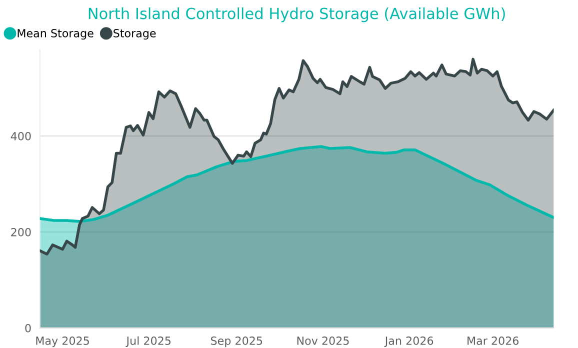 This screenshot has width=578, height=348. I want to click on chart-title: North Island Controlled Hydro Storage (Available GWh), so click(296, 14).